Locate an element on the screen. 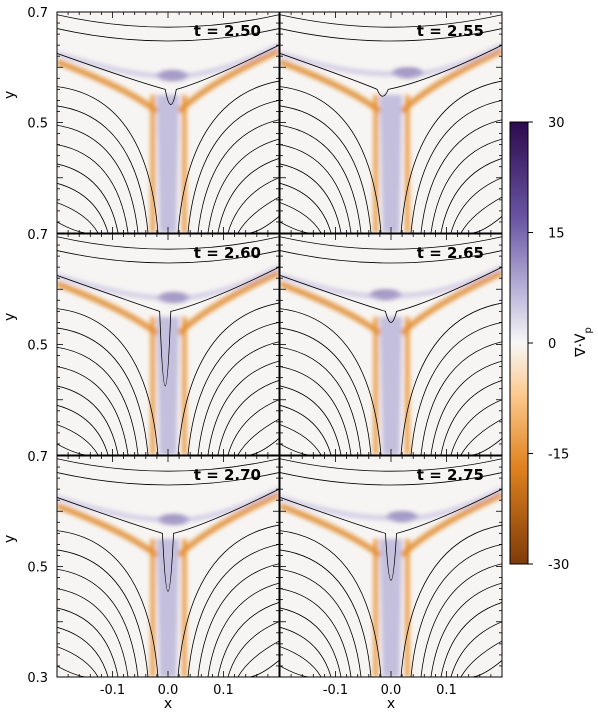 The height and width of the screenshot is (712, 598). colorbar-tick-label: -30 is located at coordinates (558, 565).